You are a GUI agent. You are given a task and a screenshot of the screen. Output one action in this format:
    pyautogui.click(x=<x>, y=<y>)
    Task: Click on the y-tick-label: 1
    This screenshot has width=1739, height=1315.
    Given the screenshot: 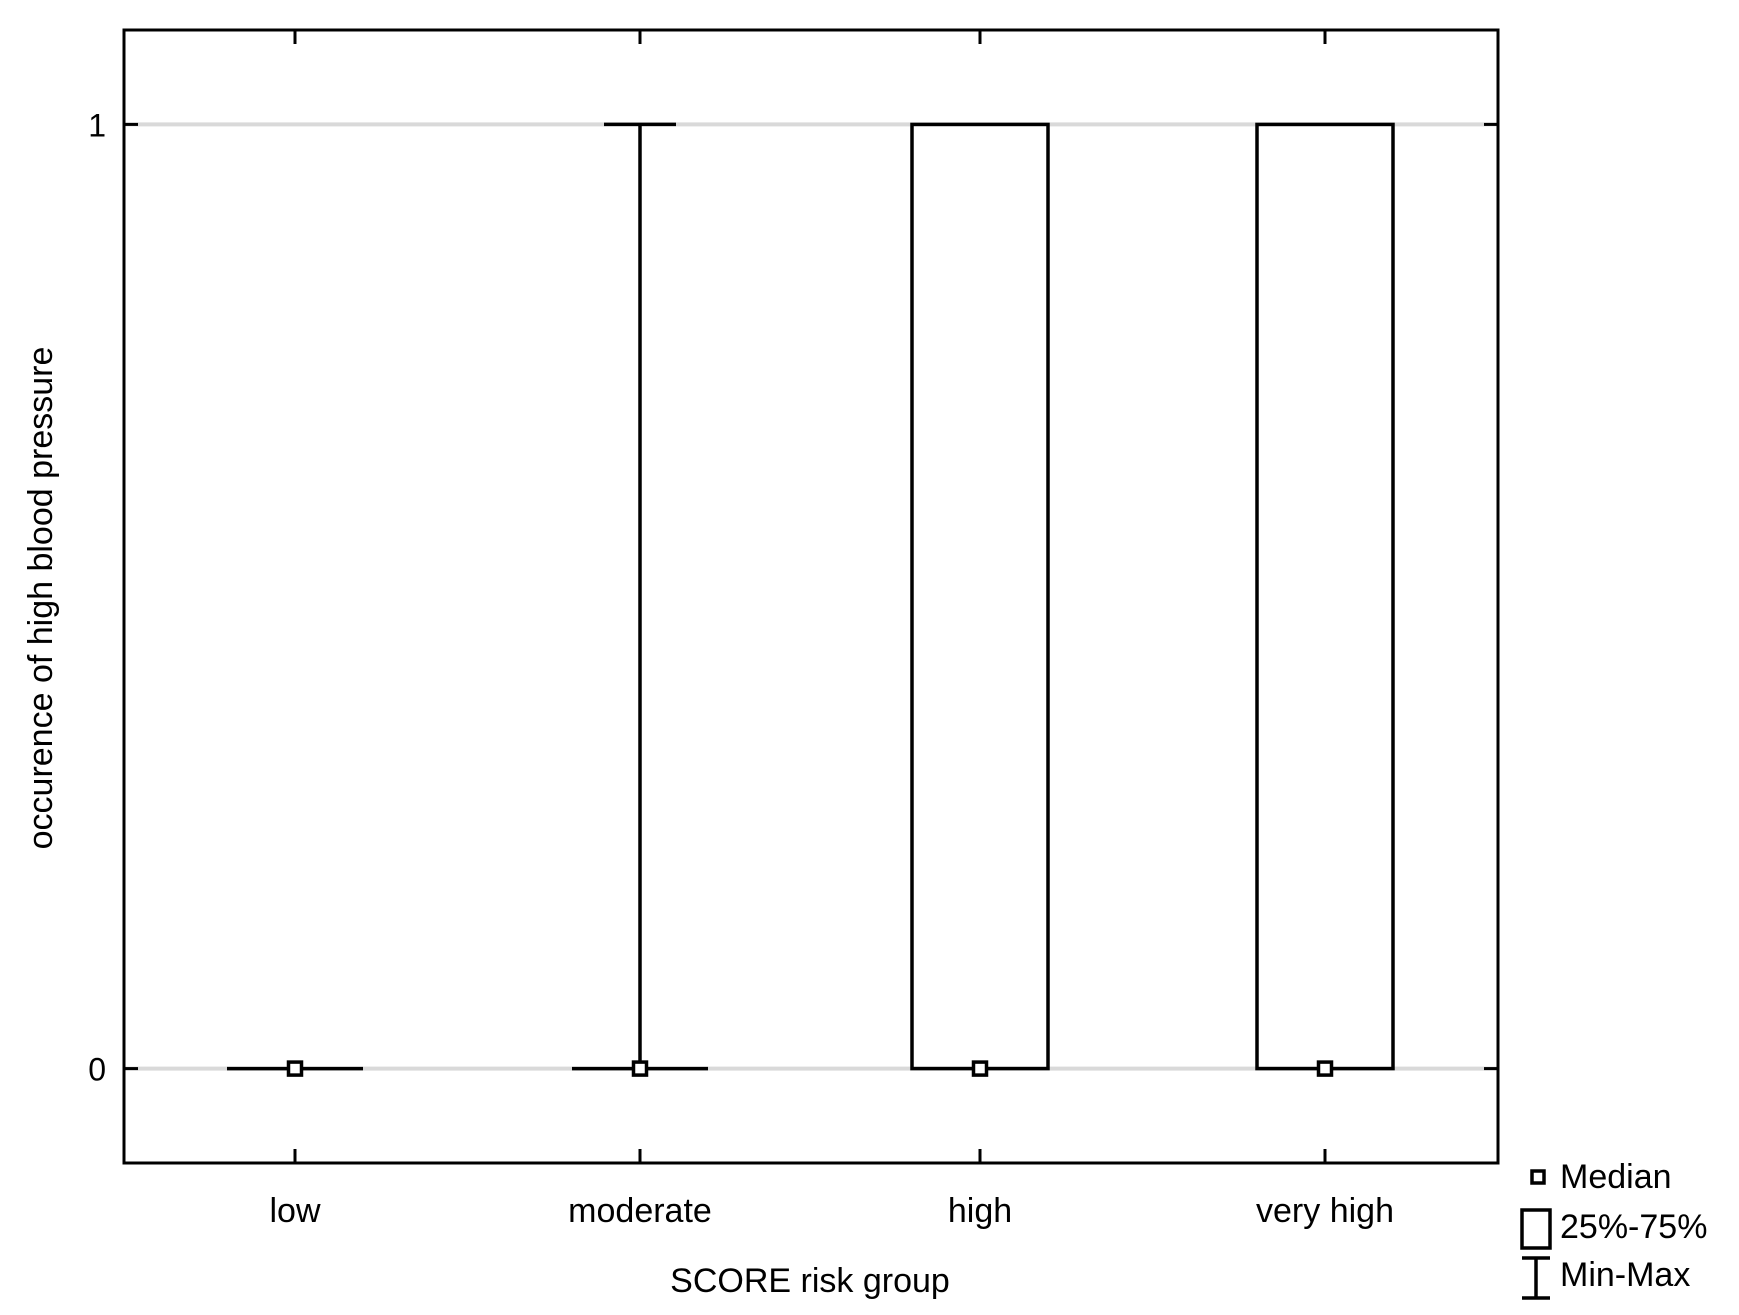 What is the action you would take?
    pyautogui.click(x=97, y=125)
    